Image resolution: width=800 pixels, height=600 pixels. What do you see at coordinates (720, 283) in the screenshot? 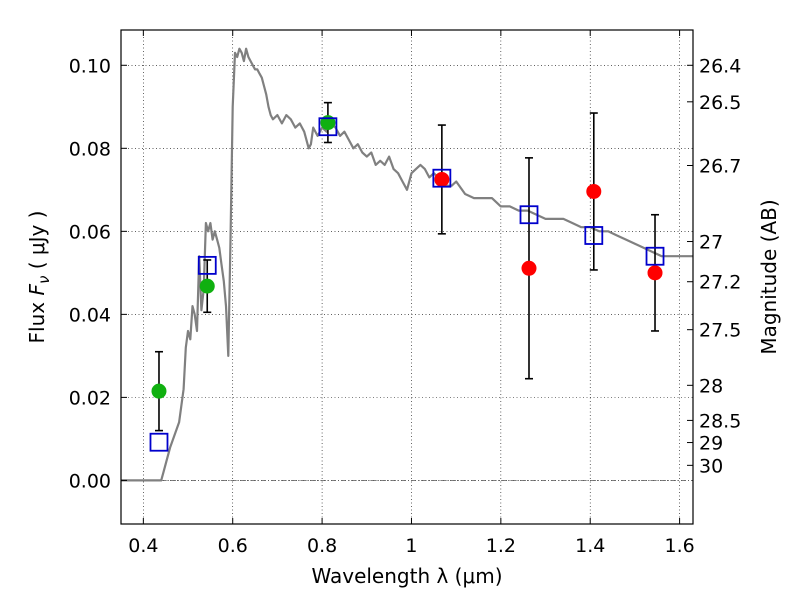
I see `mag-tick-label: 27.2` at bounding box center [720, 283].